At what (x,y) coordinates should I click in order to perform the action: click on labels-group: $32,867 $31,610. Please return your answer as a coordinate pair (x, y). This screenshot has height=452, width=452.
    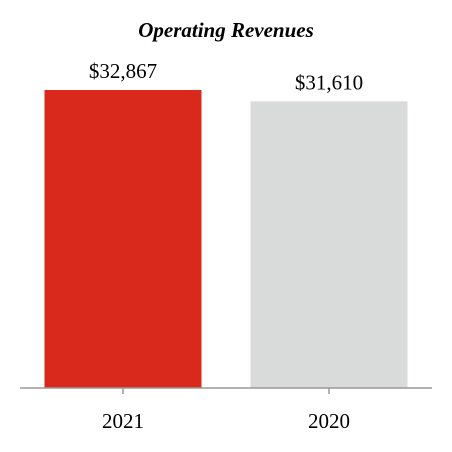
    Looking at the image, I should click on (226, 76).